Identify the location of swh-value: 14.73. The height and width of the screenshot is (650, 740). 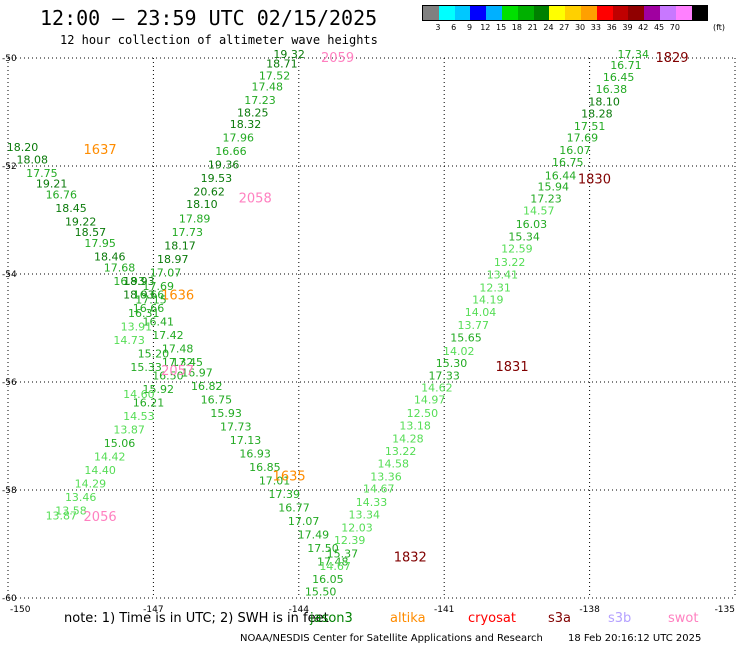
(129, 340).